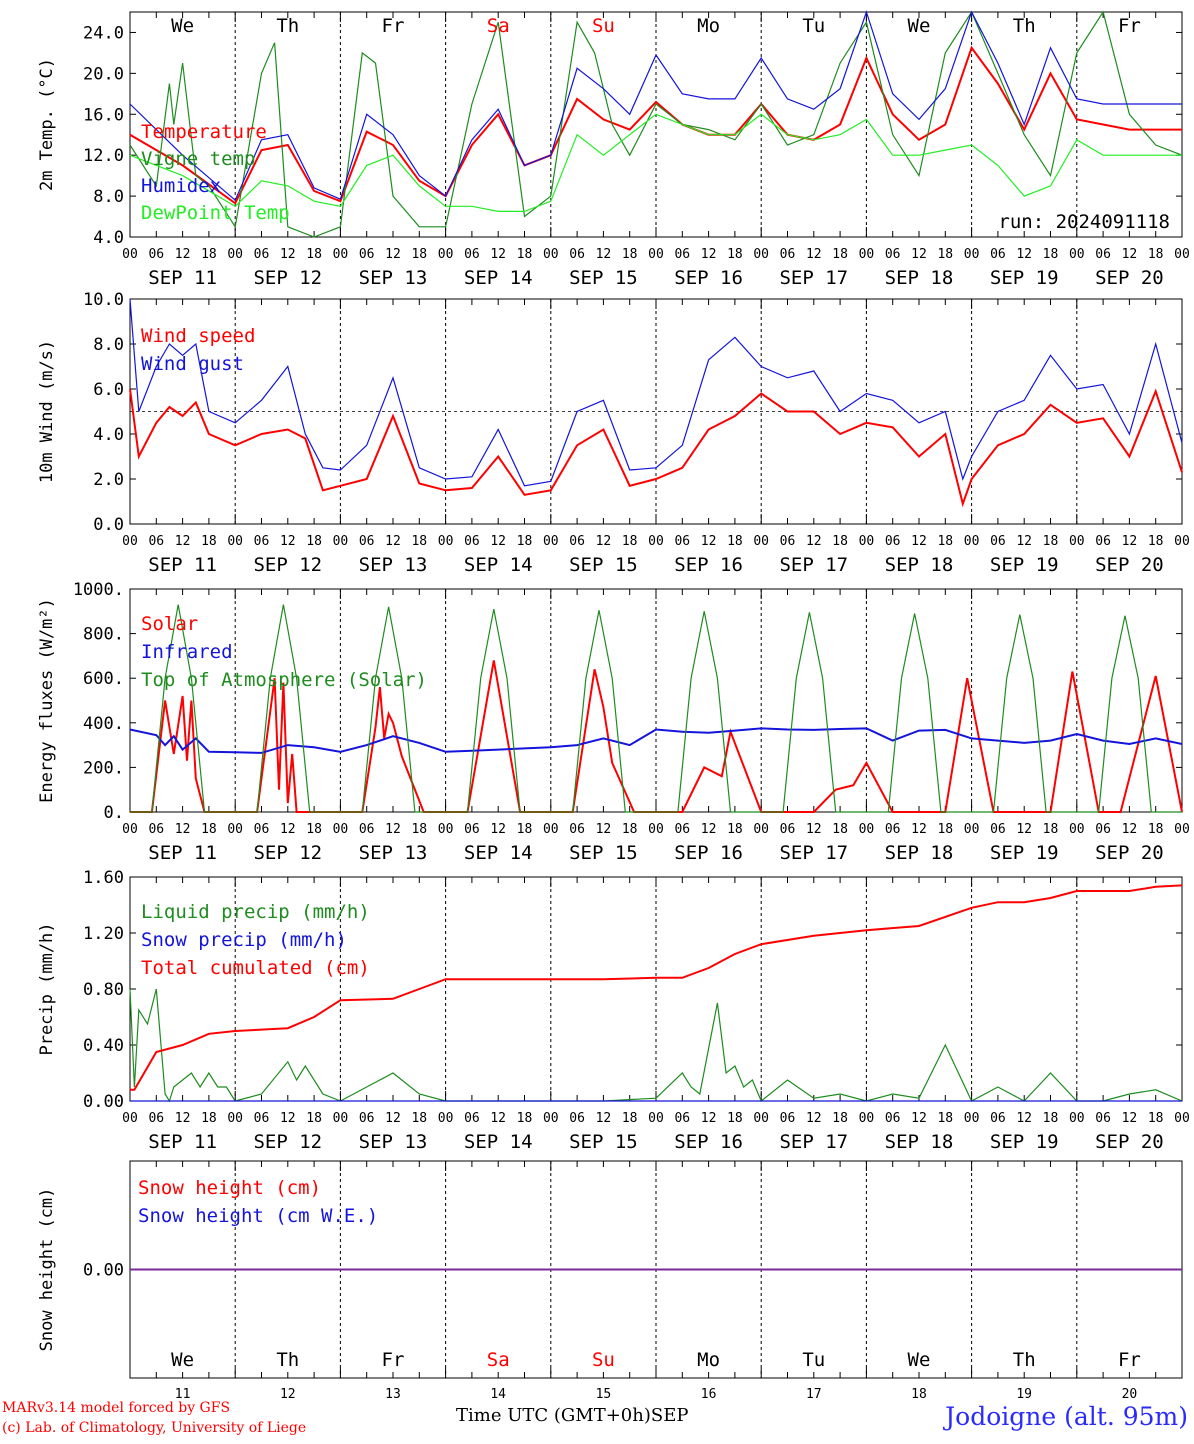  What do you see at coordinates (215, 213) in the screenshot?
I see `legend-entry: DewPoint Temp` at bounding box center [215, 213].